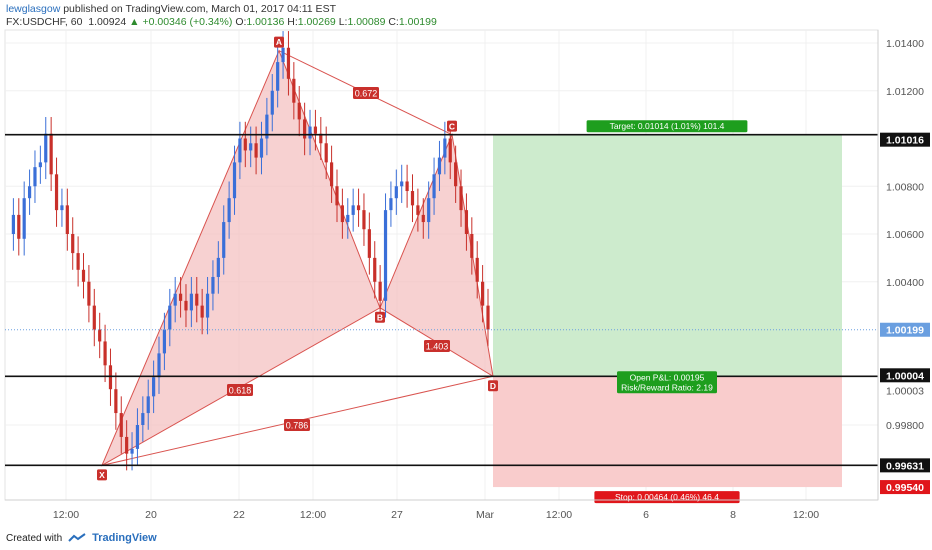  Describe the element at coordinates (265, 22) in the screenshot. I see `open-value: 1.00136` at that location.